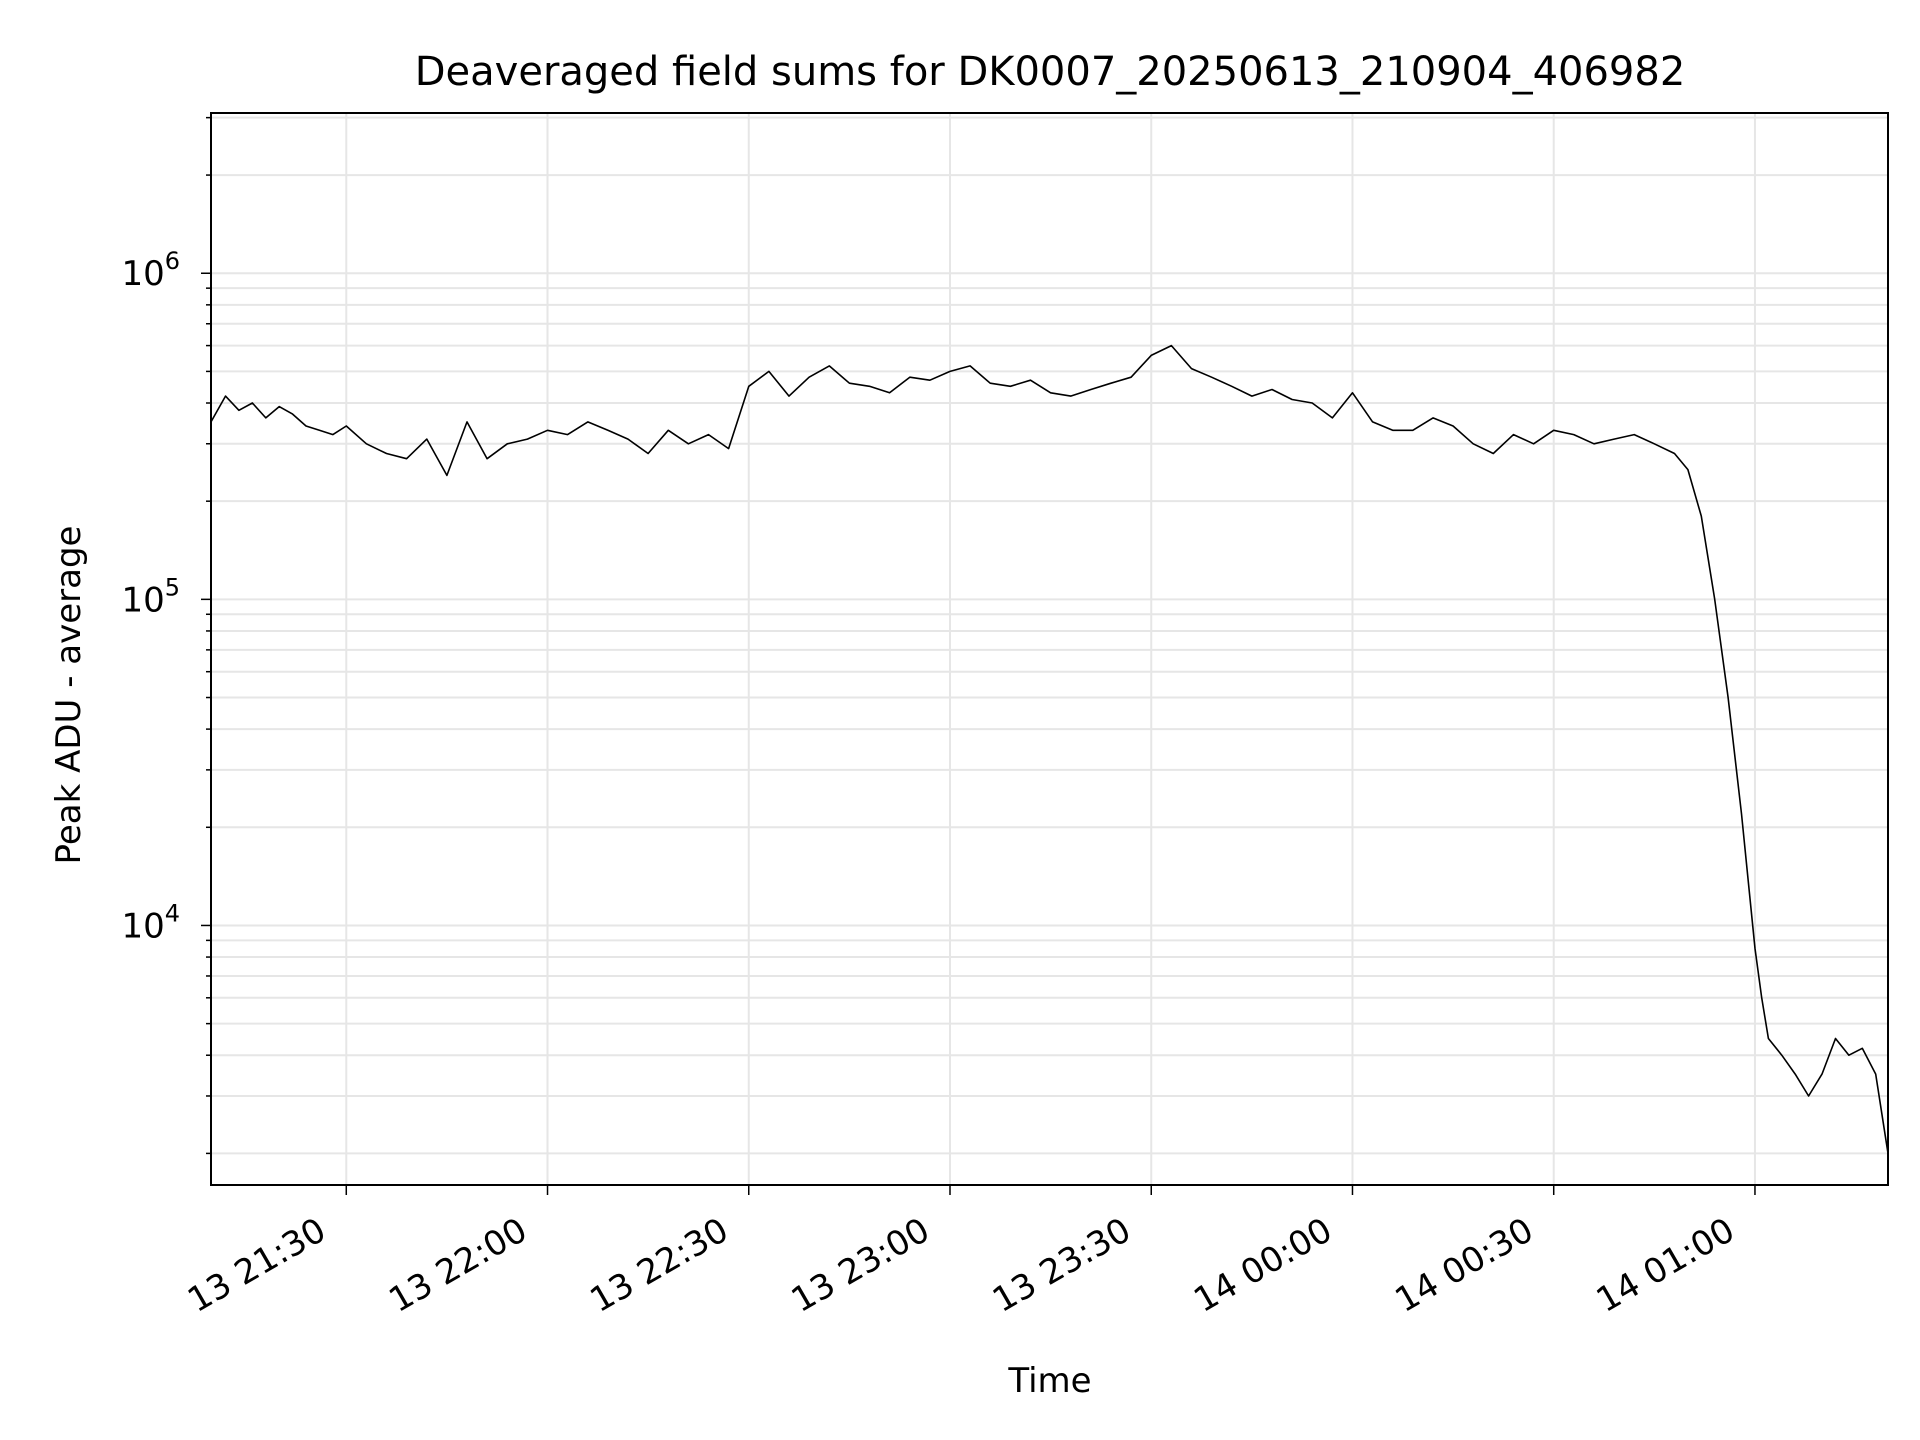 The height and width of the screenshot is (1440, 1920). Describe the element at coordinates (1049, 1381) in the screenshot. I see `x-axis-label: Time` at that location.